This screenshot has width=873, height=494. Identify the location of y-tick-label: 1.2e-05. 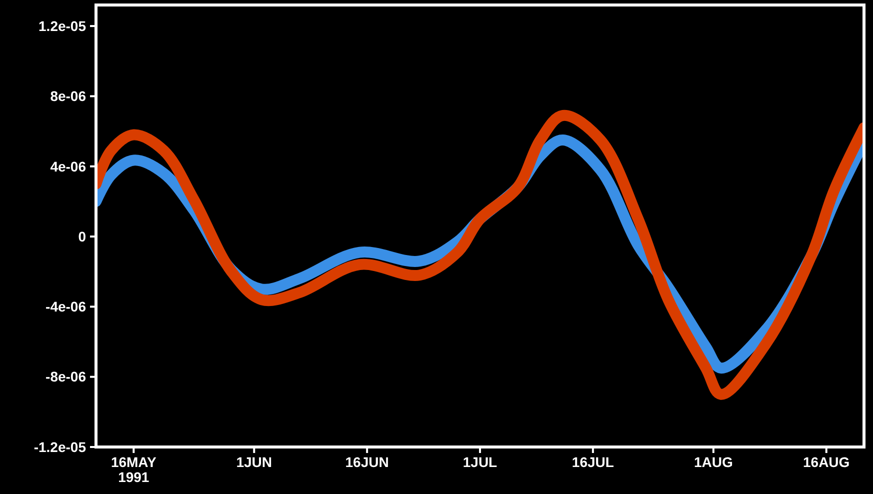
(62, 26).